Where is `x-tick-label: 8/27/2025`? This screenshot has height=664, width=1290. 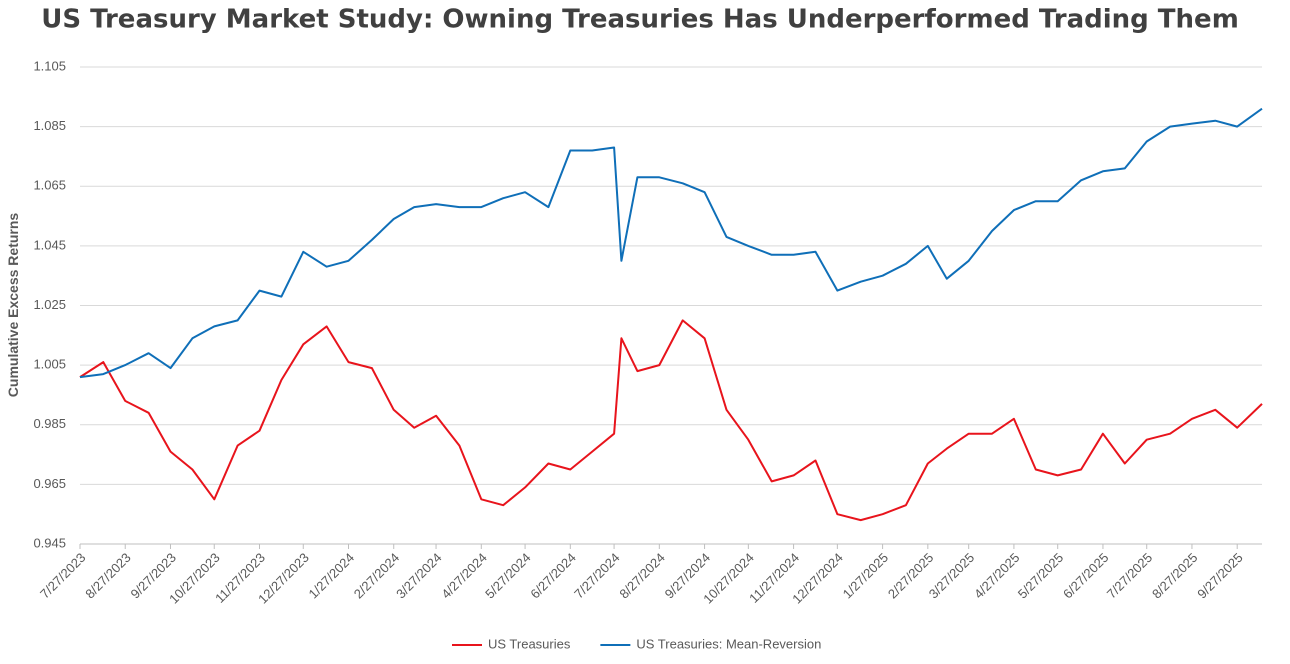
x-tick-label: 8/27/2025 is located at coordinates (1175, 576).